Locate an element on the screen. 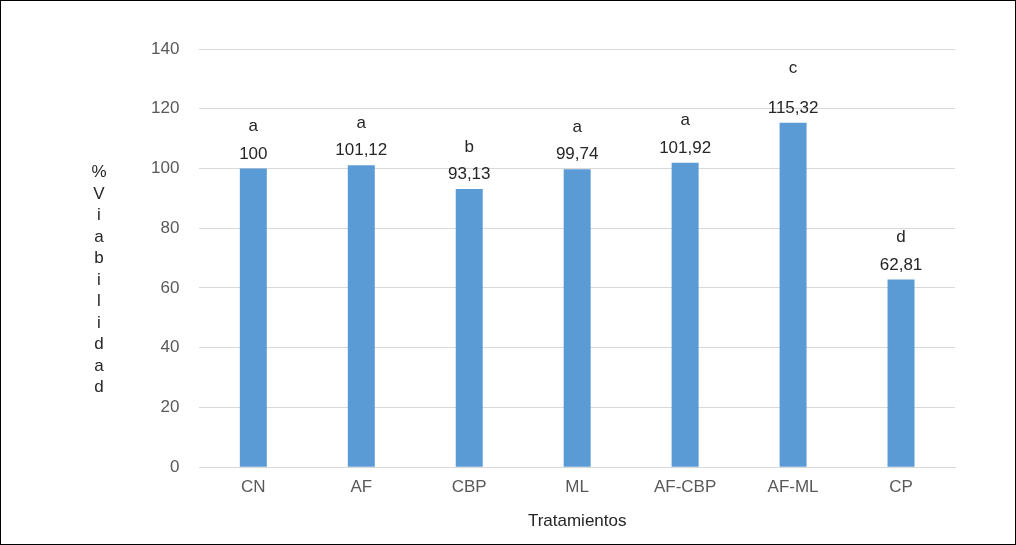  data-label: 100 is located at coordinates (253, 153).